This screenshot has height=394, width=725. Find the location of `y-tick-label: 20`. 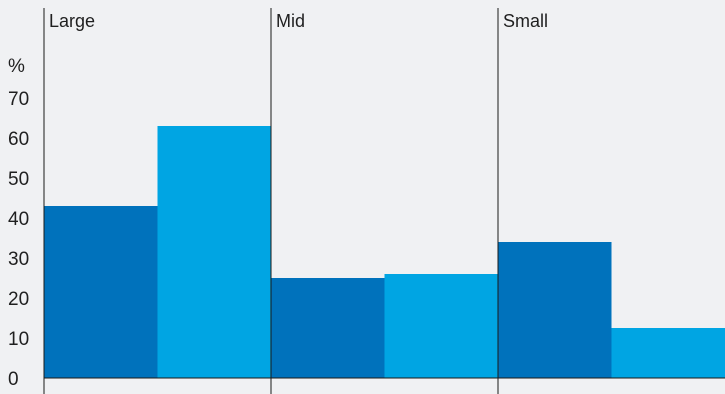

y-tick-label: 20 is located at coordinates (18, 299).